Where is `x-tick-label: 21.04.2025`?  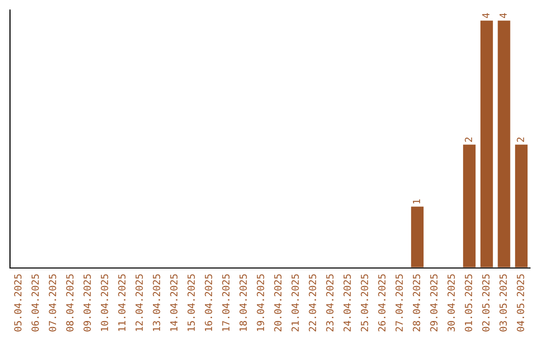
x-tick-label: 21.04.2025 is located at coordinates (295, 303).